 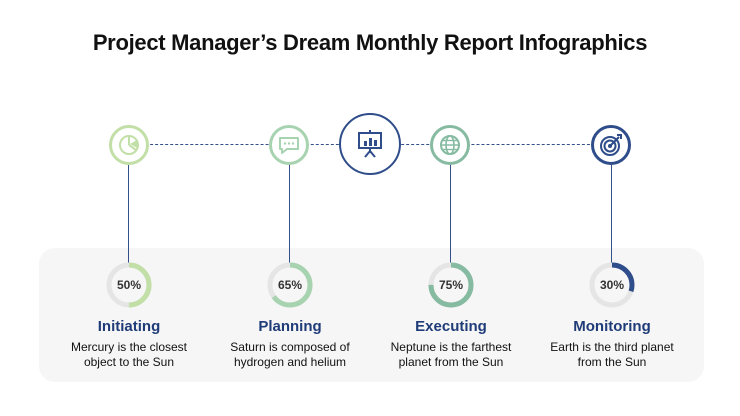 I want to click on percent-label: 65%, so click(x=290, y=285).